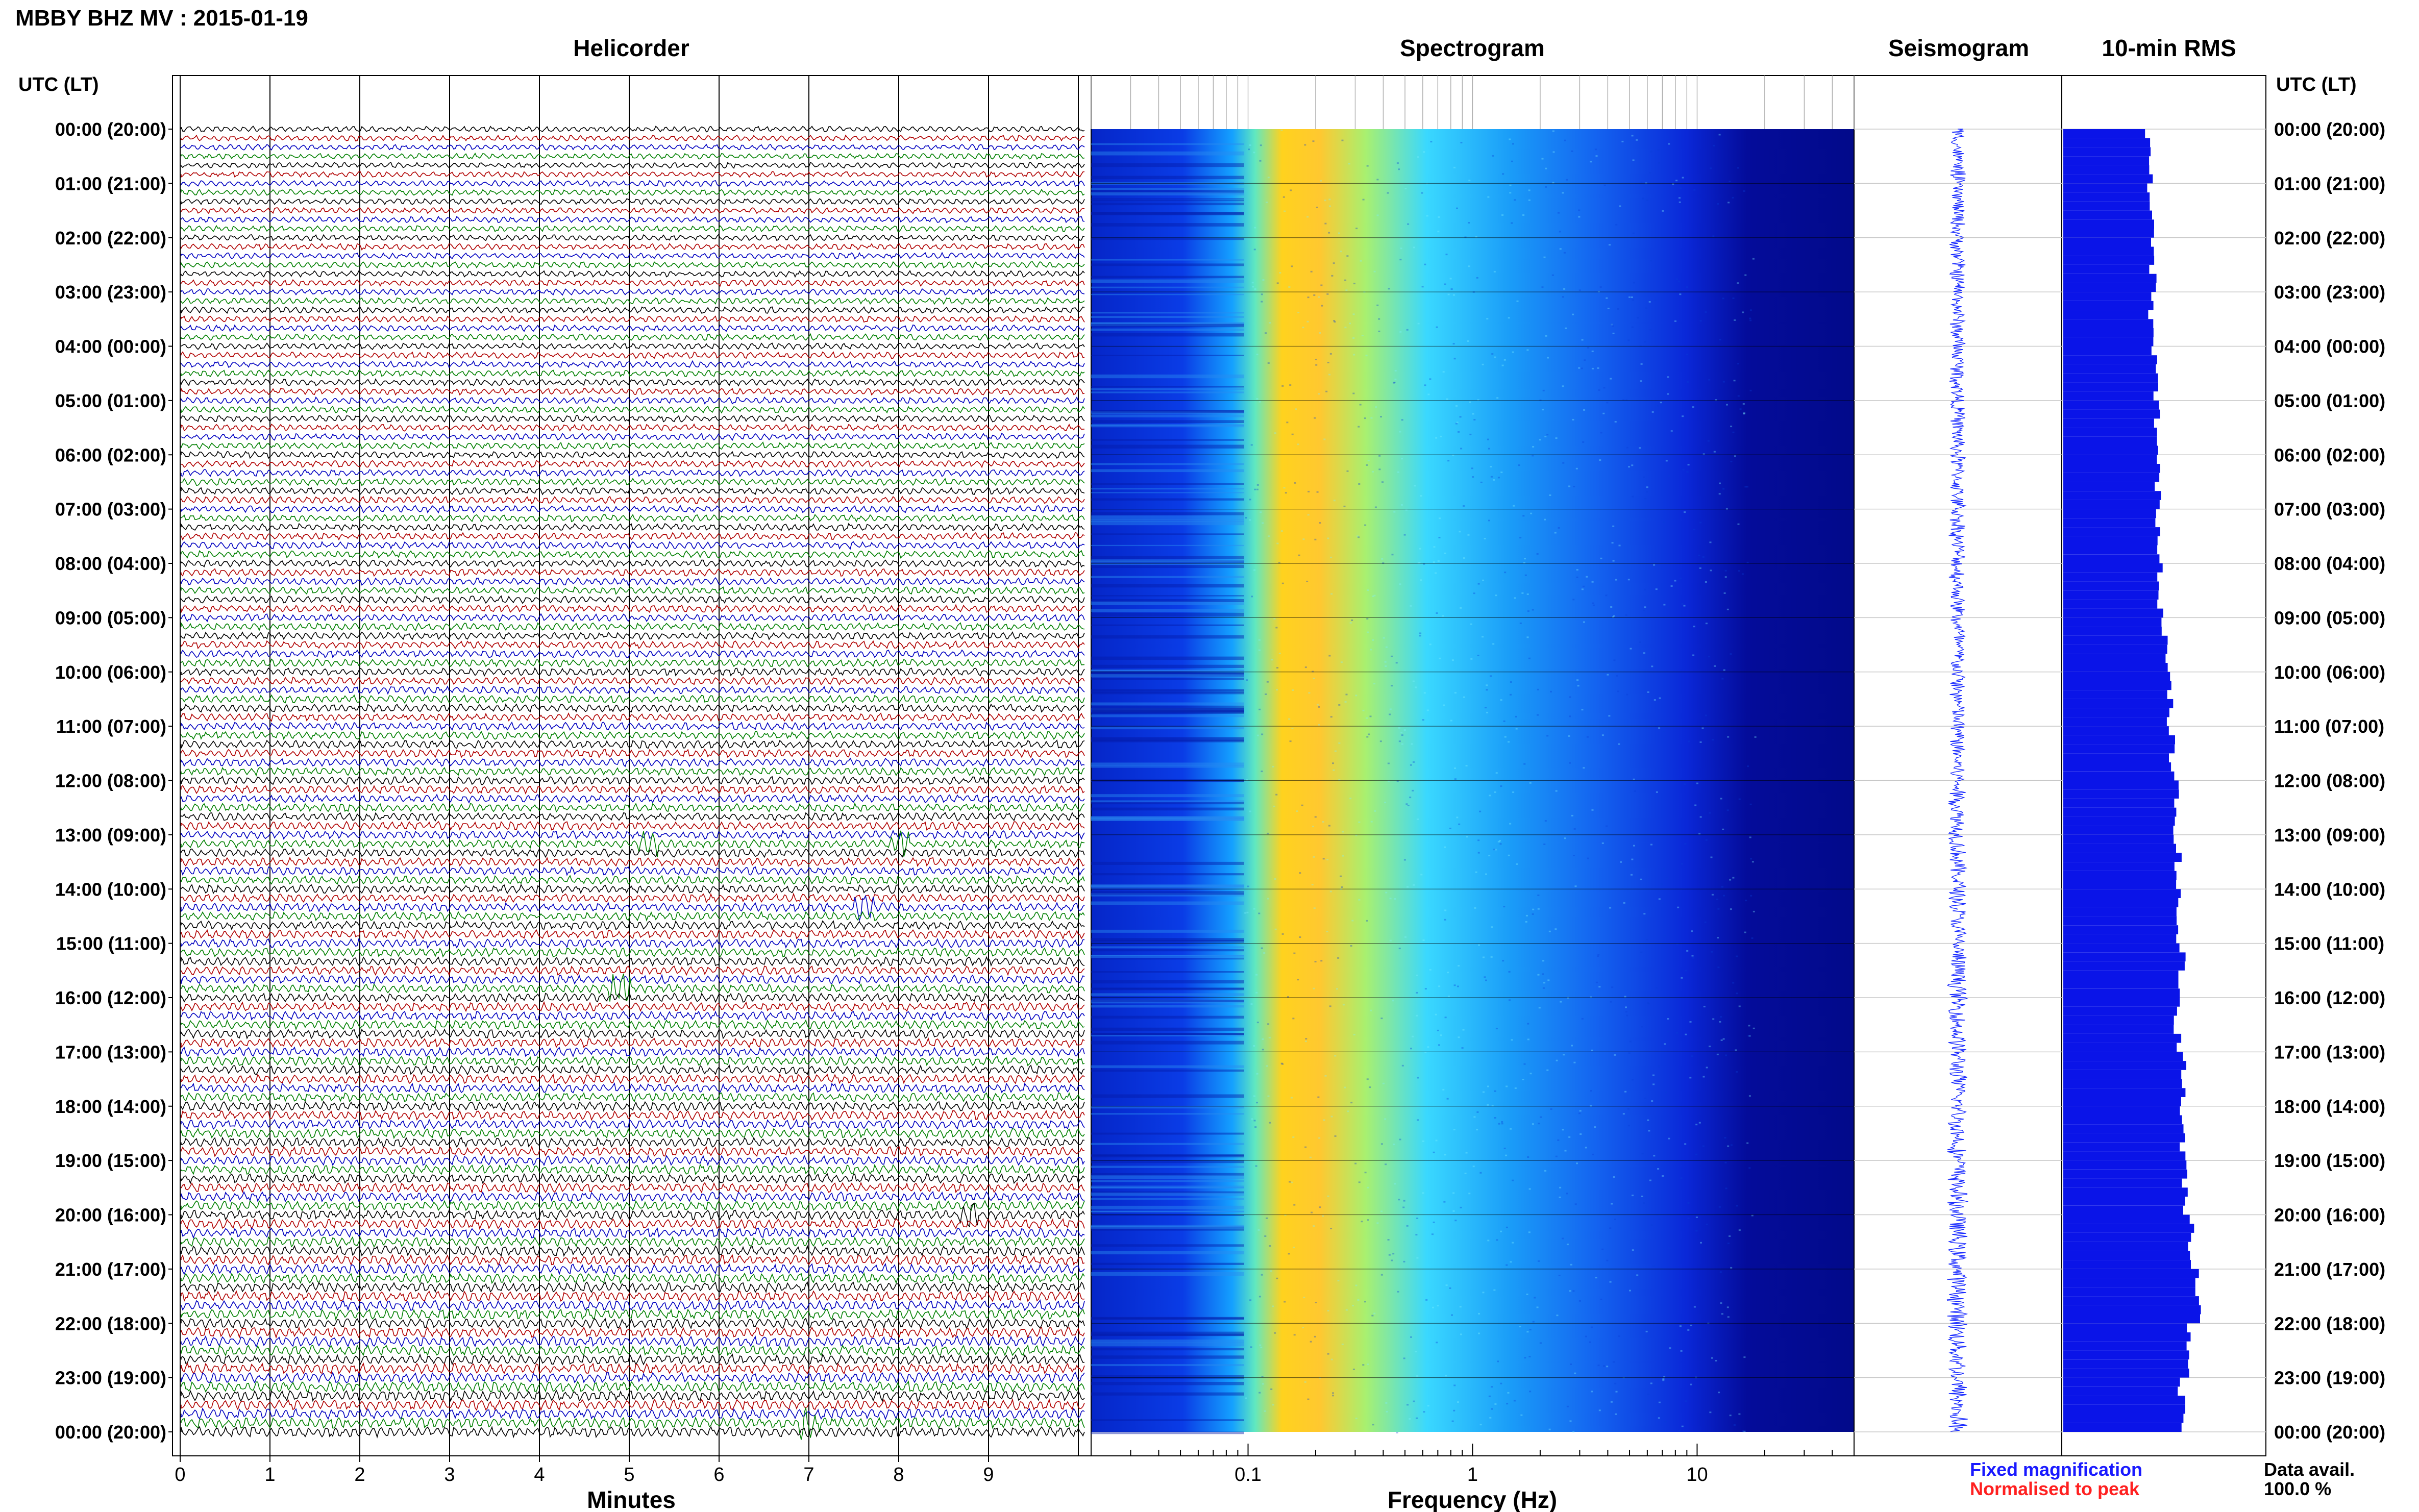 The width and height of the screenshot is (2419, 1512). I want to click on data-avail-label: Data avail., so click(2309, 1469).